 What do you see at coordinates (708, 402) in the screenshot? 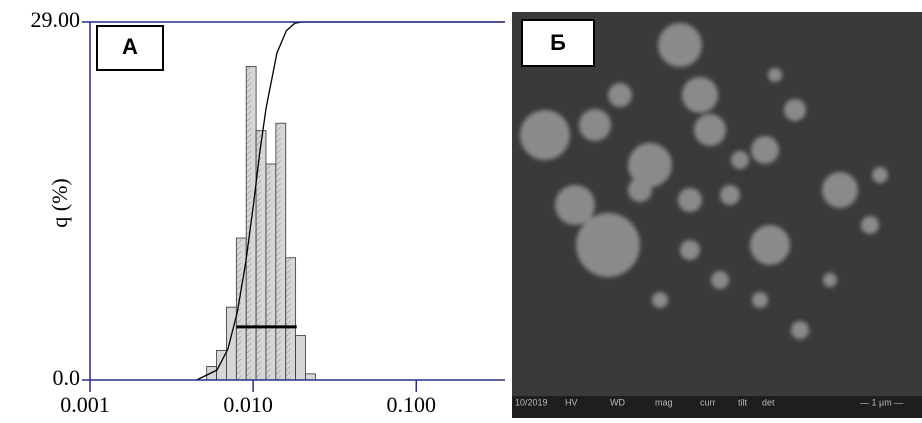
I see `info-label: curr` at bounding box center [708, 402].